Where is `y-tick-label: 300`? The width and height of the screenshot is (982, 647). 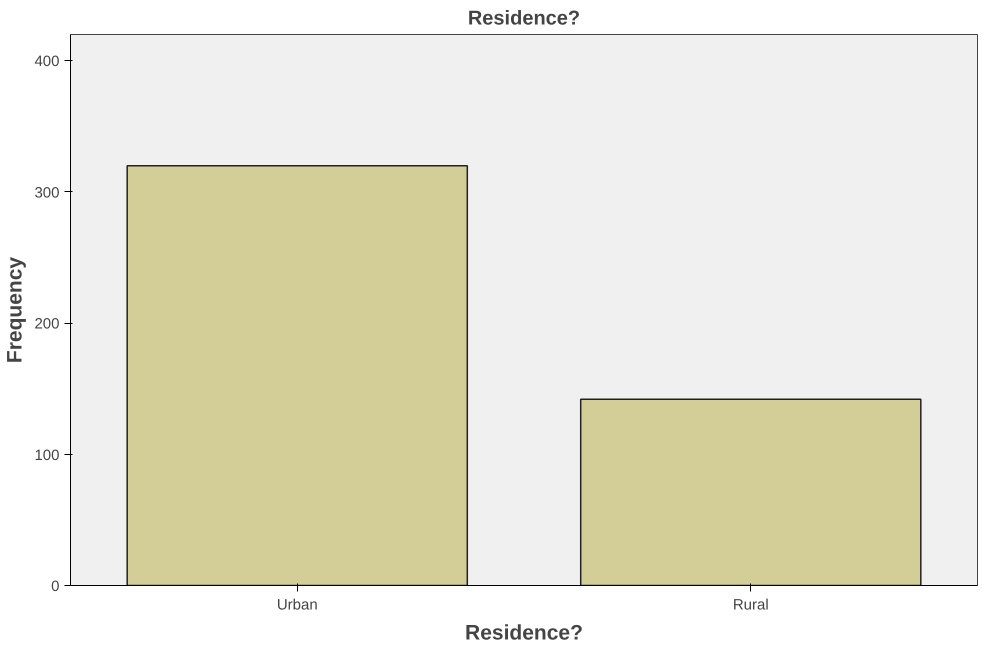 y-tick-label: 300 is located at coordinates (47, 193).